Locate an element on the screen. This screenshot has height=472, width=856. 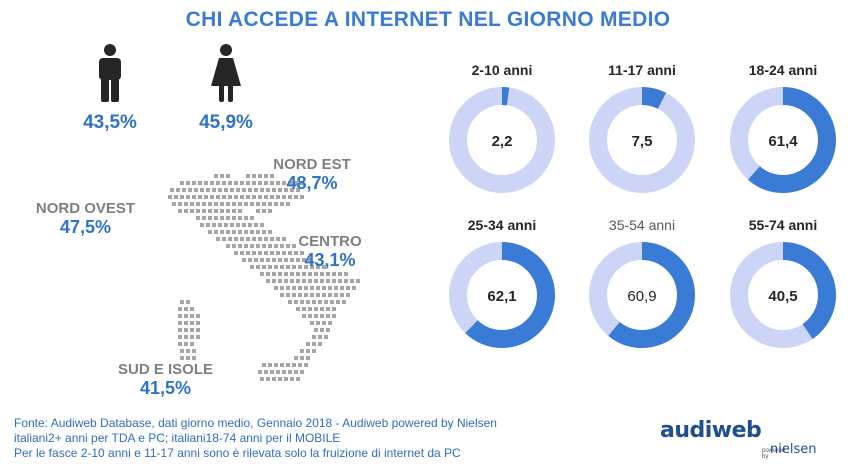
donut-value-label: 2,2 is located at coordinates (502, 141).